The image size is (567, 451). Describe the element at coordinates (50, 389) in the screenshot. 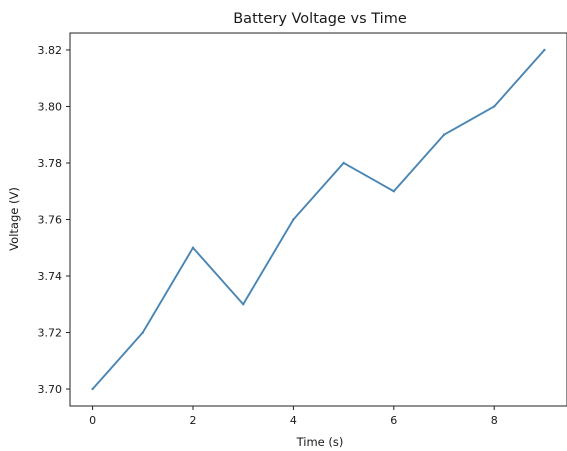

I see `y-tick-label: 3.70` at that location.